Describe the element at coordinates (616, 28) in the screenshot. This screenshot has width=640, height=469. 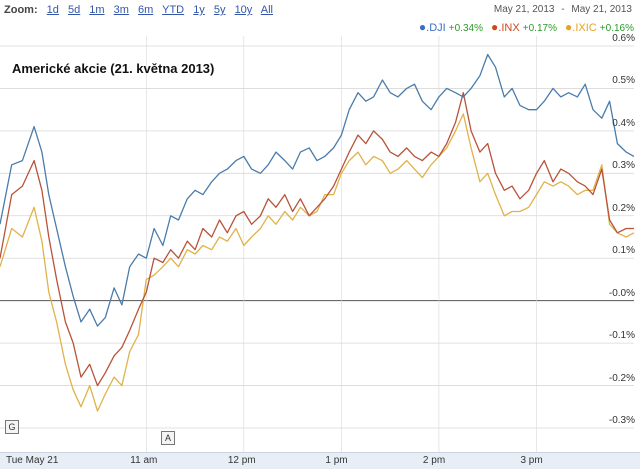
I see `legend-change: +0.16%` at that location.